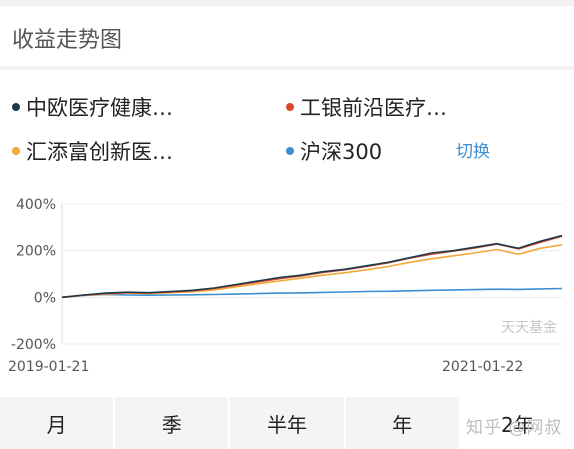  I want to click on x-tick-label-start: 2019-01-21, so click(48, 367).